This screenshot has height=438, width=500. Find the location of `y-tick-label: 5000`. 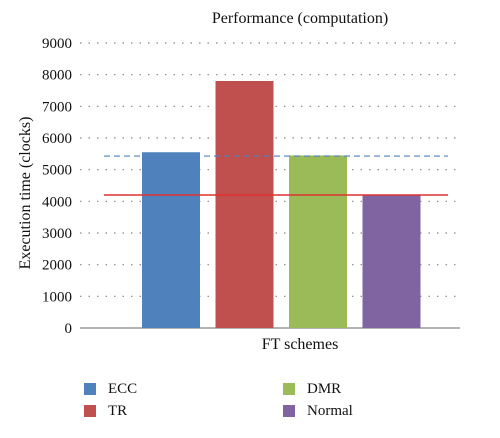

y-tick-label: 5000 is located at coordinates (57, 171).